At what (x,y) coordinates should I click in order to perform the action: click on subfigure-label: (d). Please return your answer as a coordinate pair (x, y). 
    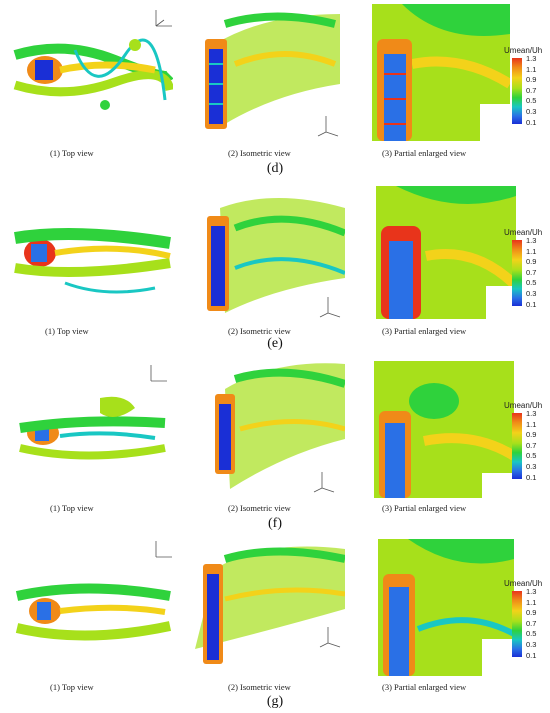
    Looking at the image, I should click on (275, 168).